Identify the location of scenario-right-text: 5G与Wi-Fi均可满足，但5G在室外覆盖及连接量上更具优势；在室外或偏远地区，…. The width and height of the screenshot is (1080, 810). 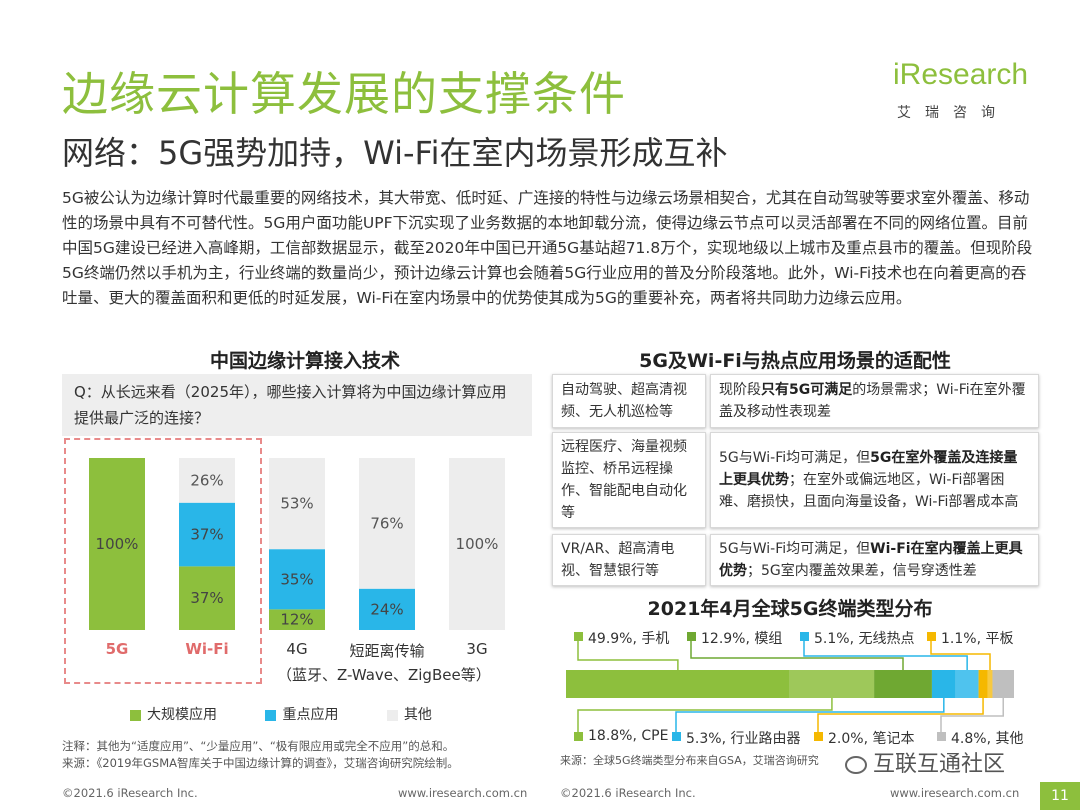
(874, 480).